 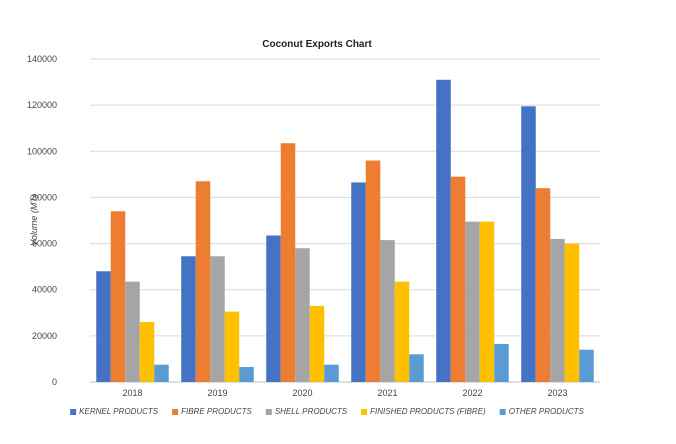 What do you see at coordinates (119, 411) in the screenshot?
I see `legend-label: KERNEL PRODUCTS` at bounding box center [119, 411].